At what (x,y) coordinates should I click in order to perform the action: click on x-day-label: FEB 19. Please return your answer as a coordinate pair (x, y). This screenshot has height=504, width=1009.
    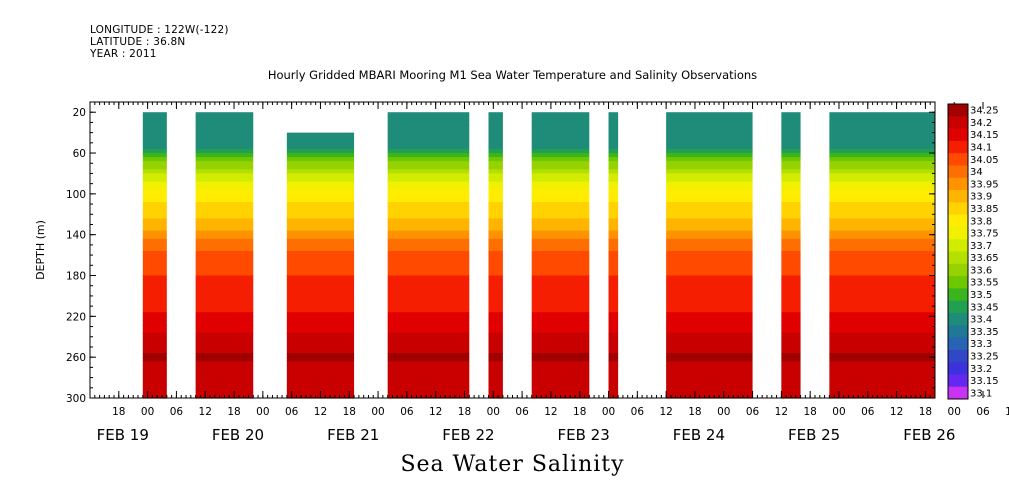
    Looking at the image, I should click on (123, 435).